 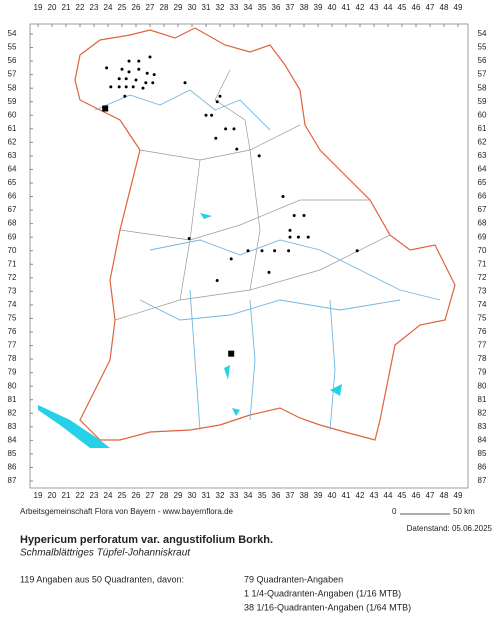 I want to click on column-label: 28, so click(x=164, y=7).